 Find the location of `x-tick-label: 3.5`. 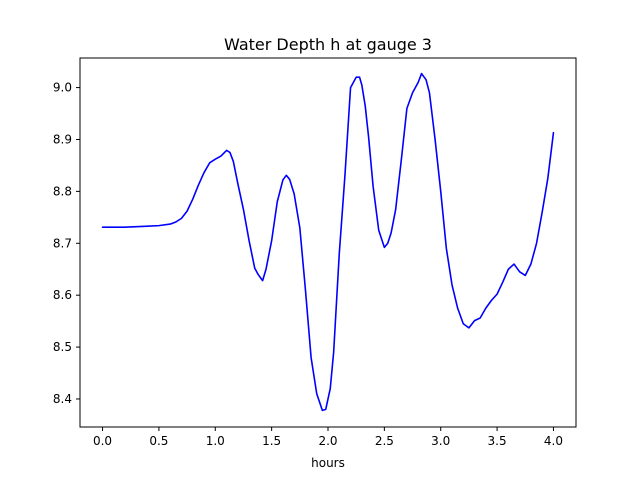

x-tick-label: 3.5 is located at coordinates (497, 441).